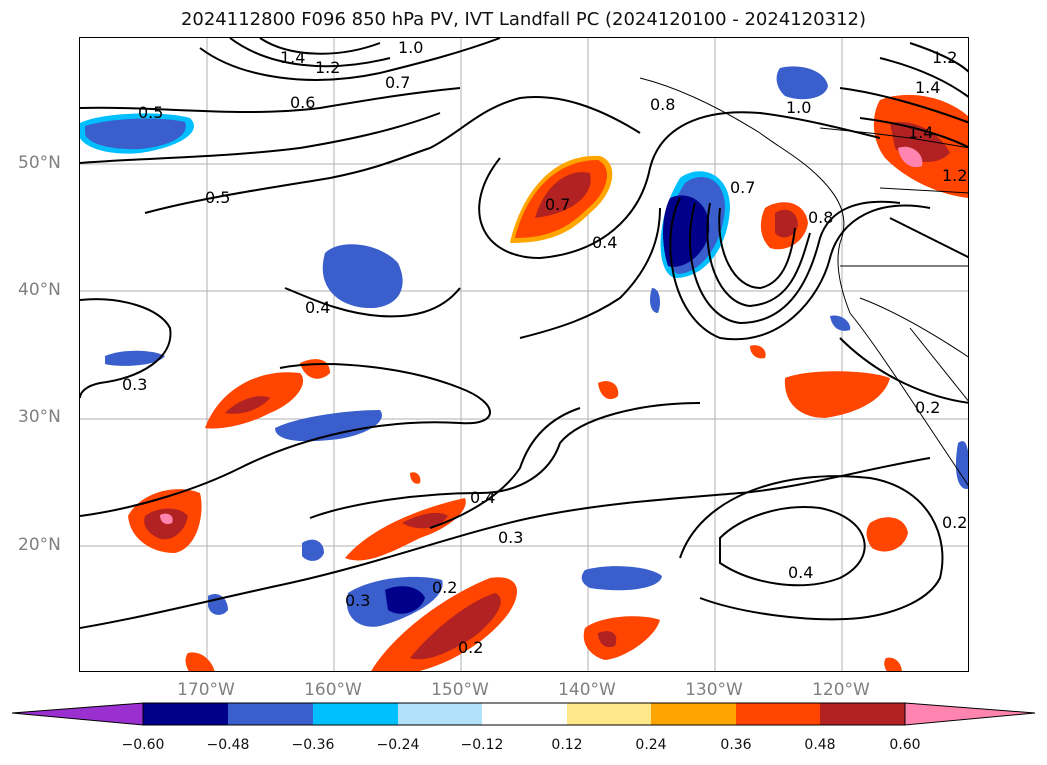  I want to click on colorbar-outline, so click(524, 714).